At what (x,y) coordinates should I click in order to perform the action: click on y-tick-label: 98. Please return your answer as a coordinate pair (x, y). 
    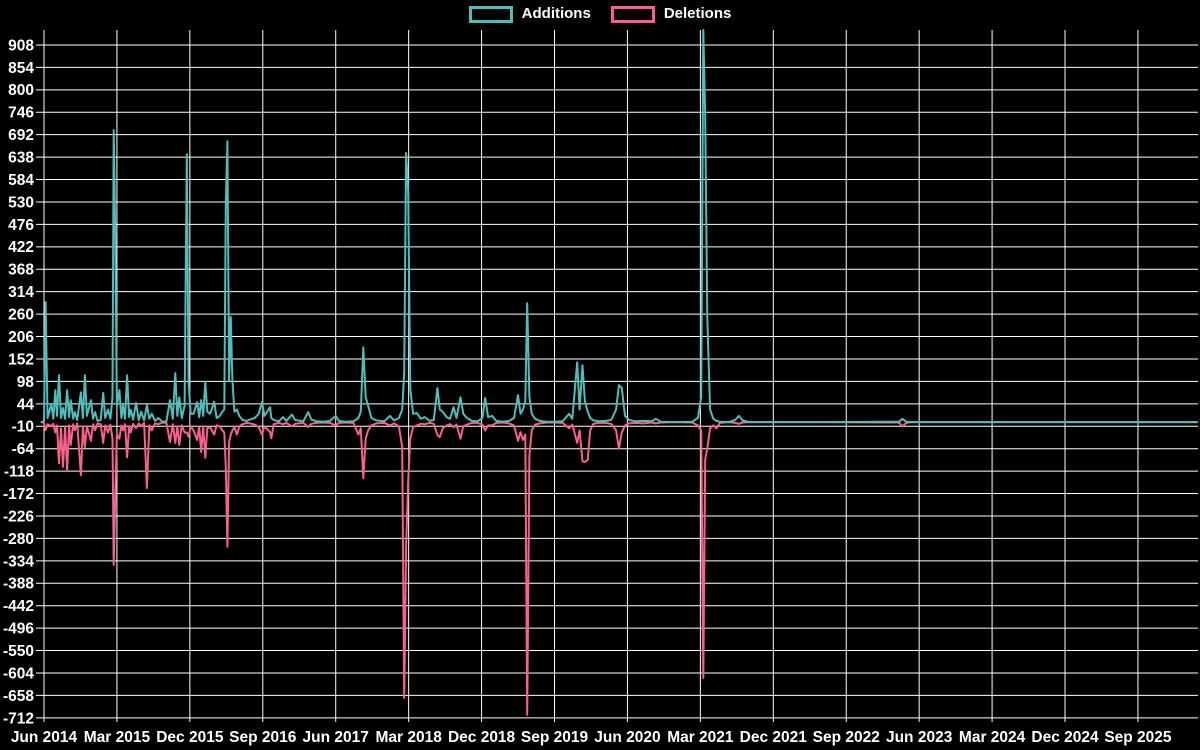
    Looking at the image, I should click on (26, 382).